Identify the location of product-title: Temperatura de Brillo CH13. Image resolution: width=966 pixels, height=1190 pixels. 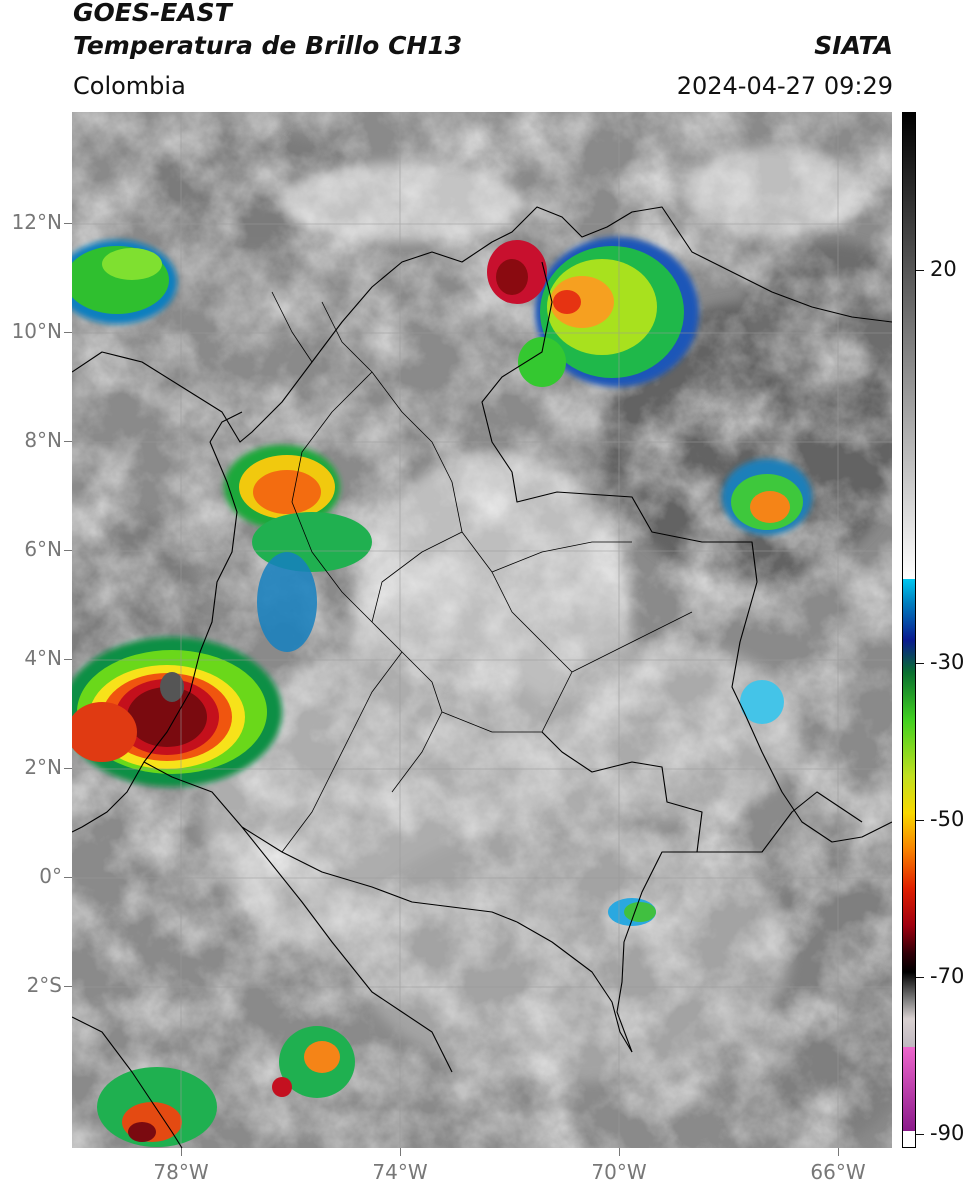
(268, 45).